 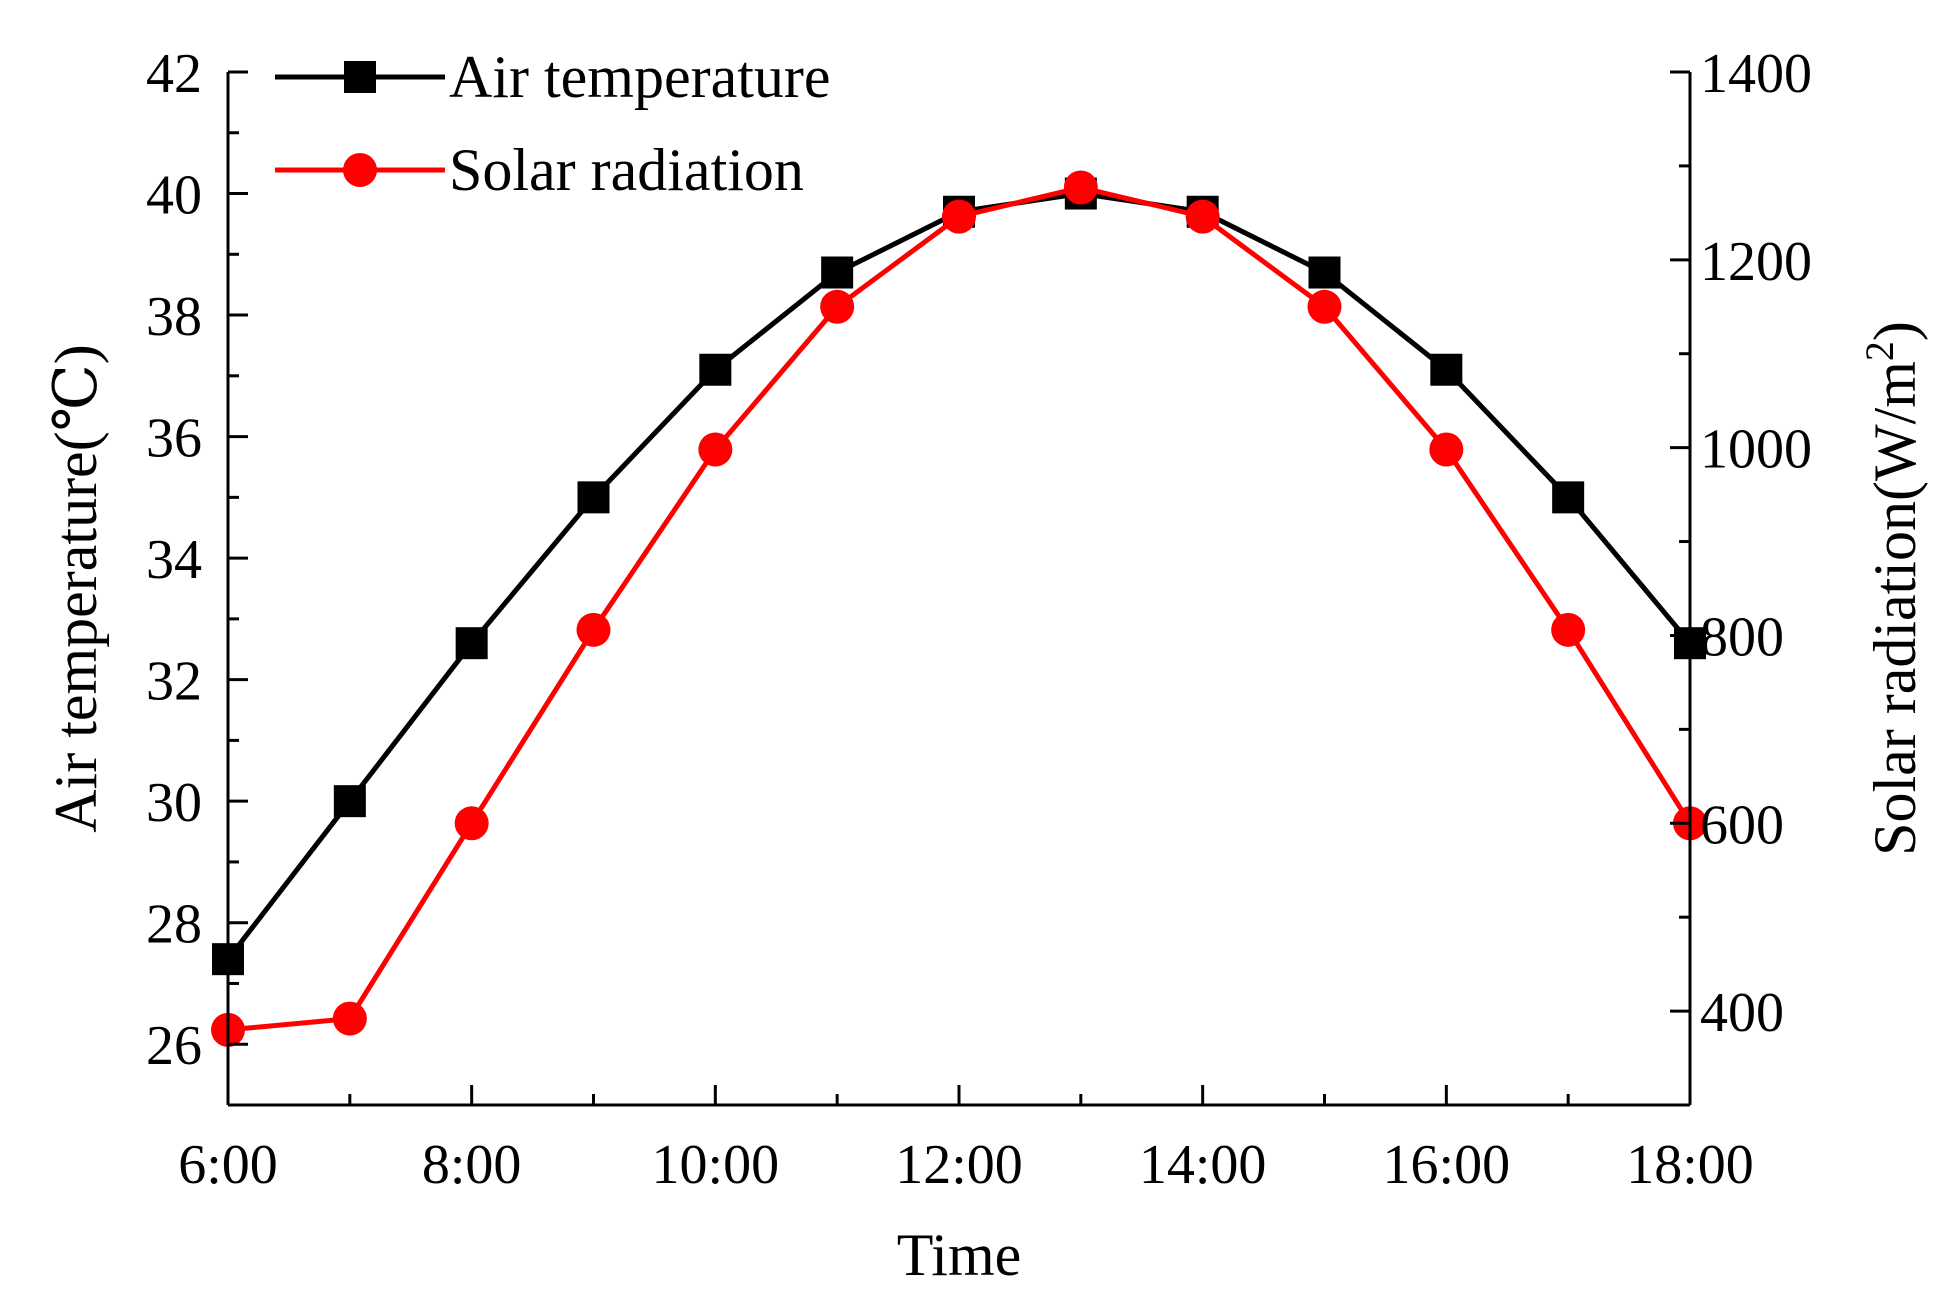 I want to click on y-left-tick-label: 40, so click(x=174, y=196).